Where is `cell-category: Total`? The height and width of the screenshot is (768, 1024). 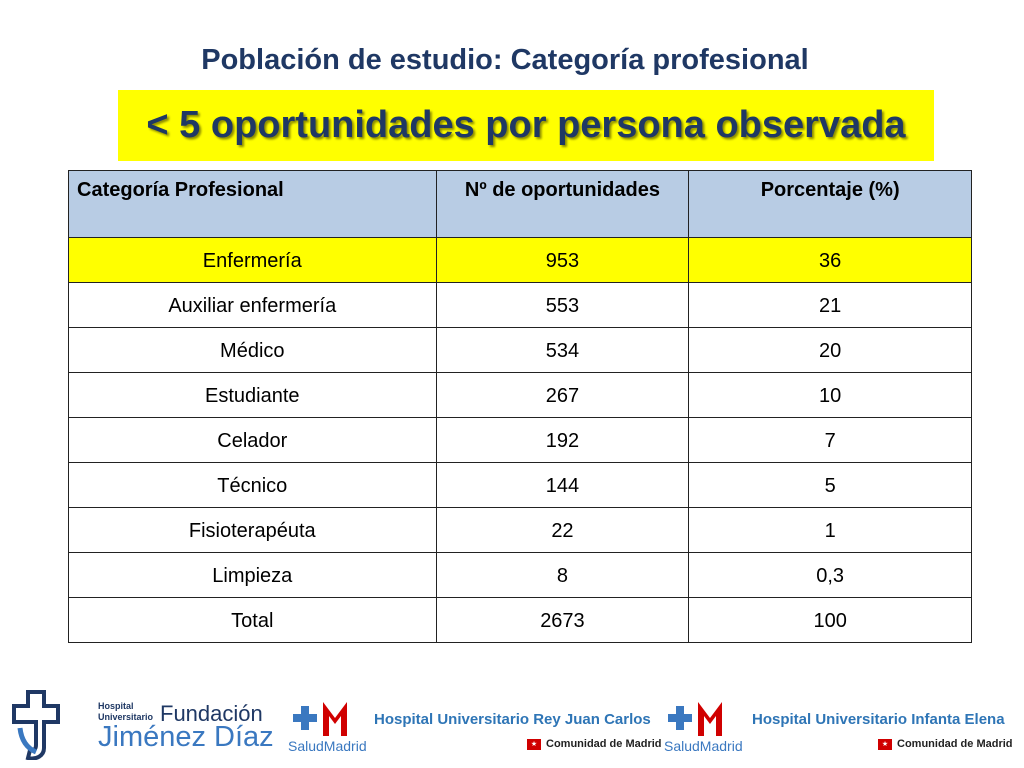 cell-category: Total is located at coordinates (252, 620).